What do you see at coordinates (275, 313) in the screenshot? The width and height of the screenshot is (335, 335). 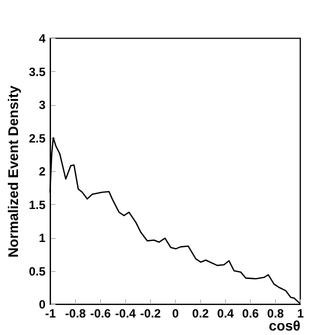 I see `x-tick-label: 0.8` at bounding box center [275, 313].